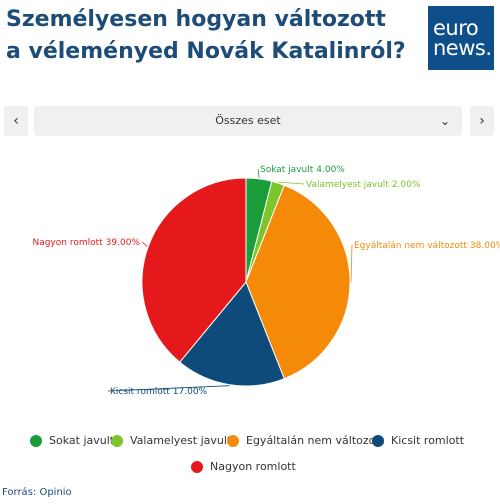 This screenshot has width=500, height=504. I want to click on data-label: Sokat javult 4.00%, so click(302, 170).